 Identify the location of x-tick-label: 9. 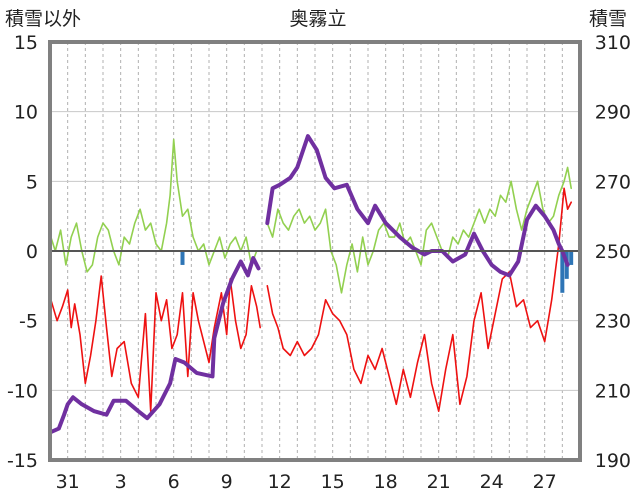
(227, 482).